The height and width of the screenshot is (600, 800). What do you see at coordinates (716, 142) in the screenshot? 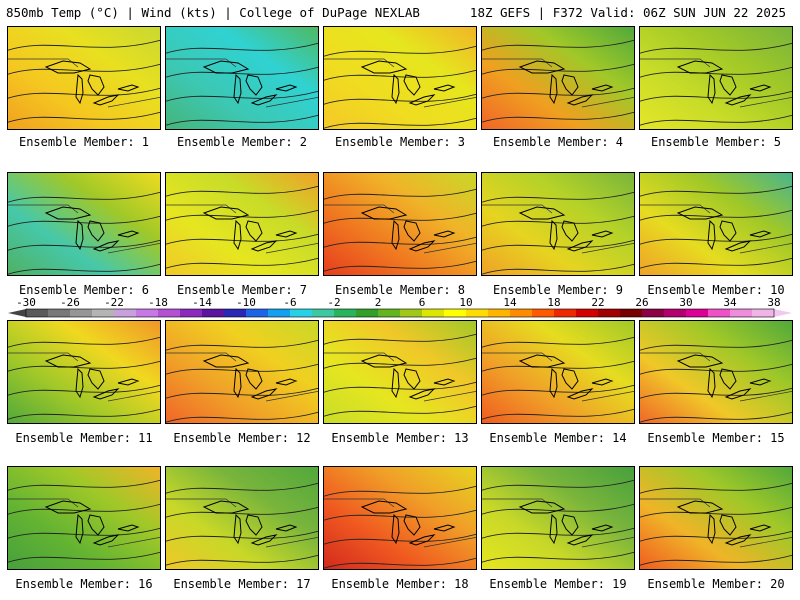
I see `member-label: Ensemble Member: 5` at bounding box center [716, 142].